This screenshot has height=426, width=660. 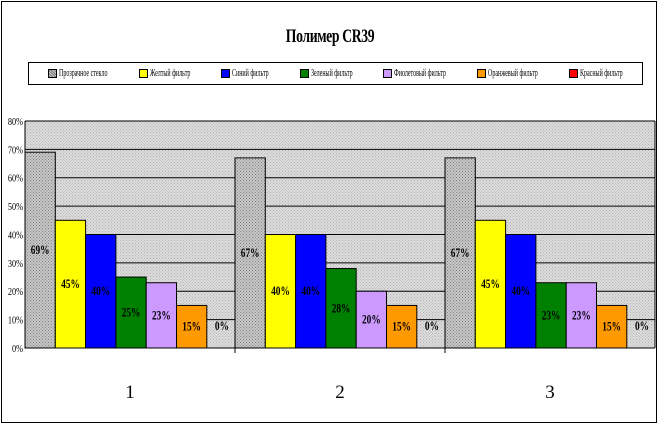 What do you see at coordinates (340, 392) in the screenshot?
I see `x-tick-label: 2` at bounding box center [340, 392].